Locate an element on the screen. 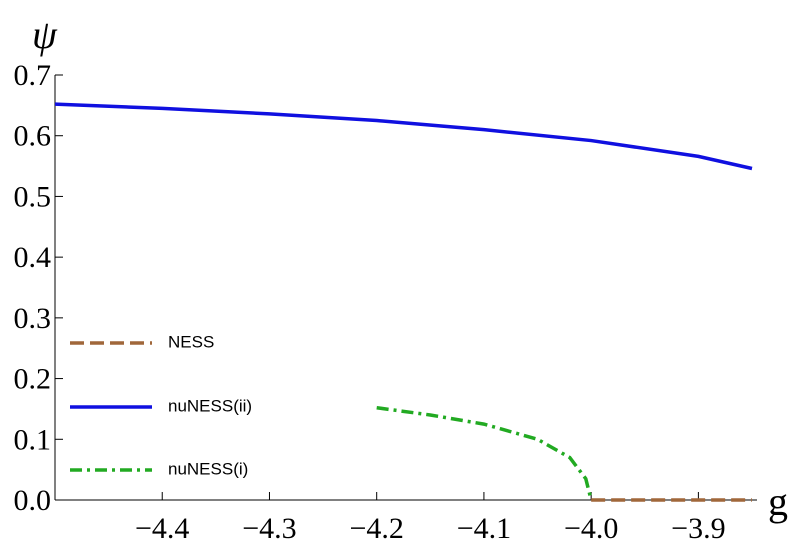  x-tick-label: −3.9 is located at coordinates (698, 528).